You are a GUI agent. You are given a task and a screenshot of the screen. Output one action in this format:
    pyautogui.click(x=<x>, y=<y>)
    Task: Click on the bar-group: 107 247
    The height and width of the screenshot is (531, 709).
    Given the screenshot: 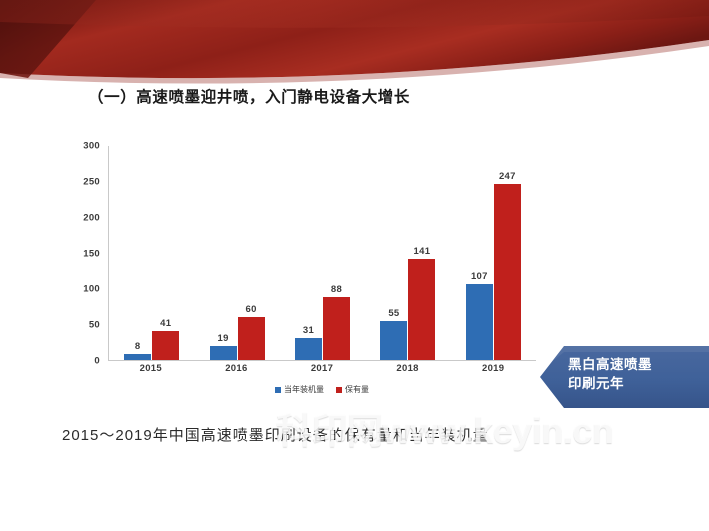 What is the action you would take?
    pyautogui.click(x=493, y=253)
    